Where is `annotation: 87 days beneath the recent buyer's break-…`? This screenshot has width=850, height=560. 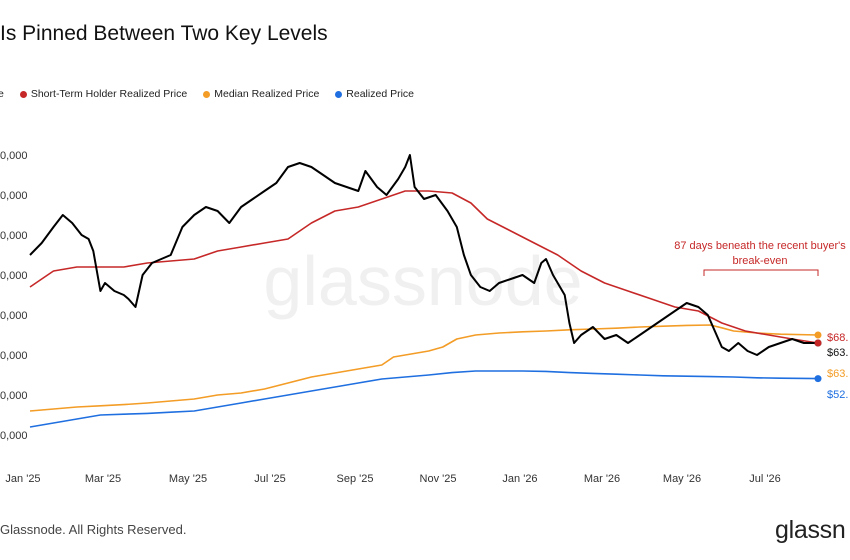 annotation: 87 days beneath the recent buyer's break-… is located at coordinates (760, 258).